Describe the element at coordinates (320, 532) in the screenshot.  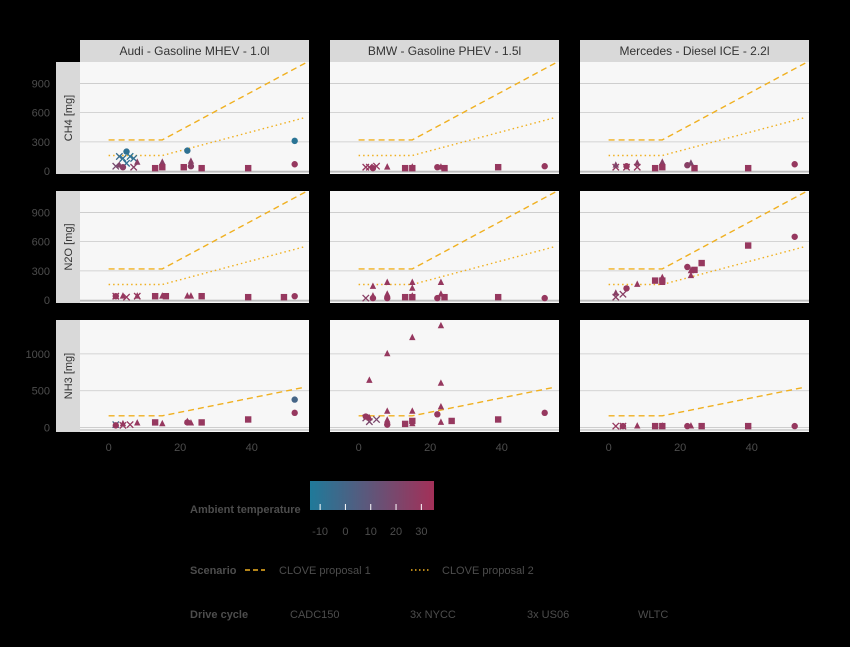
I see `temperature-tick-label: -10` at that location.